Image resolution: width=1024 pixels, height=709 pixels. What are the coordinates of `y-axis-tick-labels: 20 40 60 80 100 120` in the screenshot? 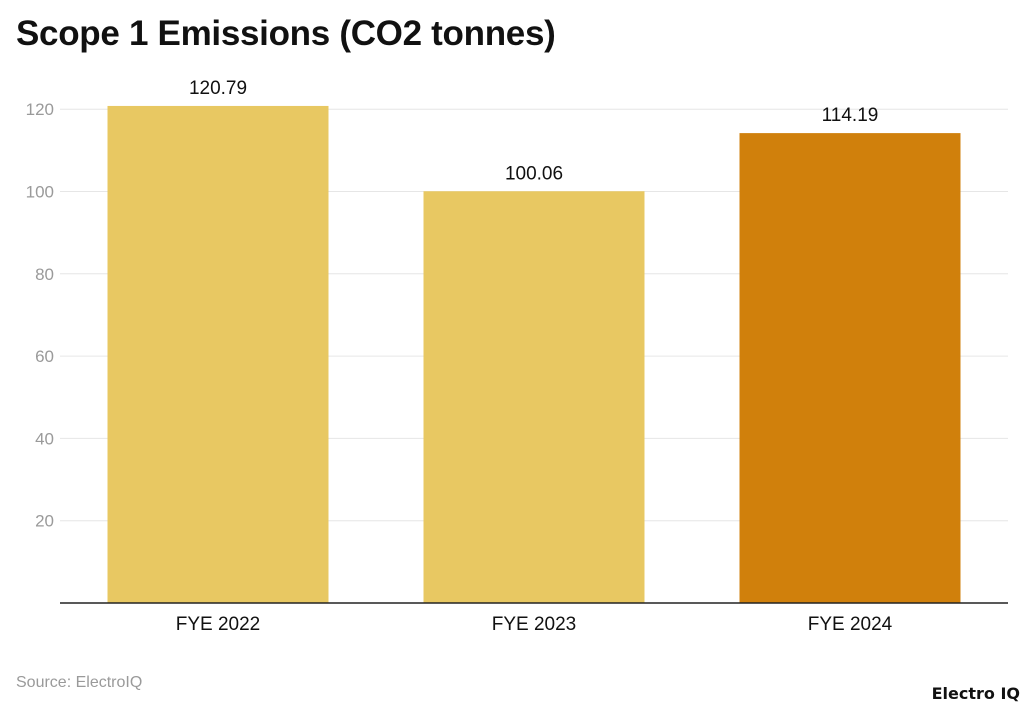 It's located at (40, 315).